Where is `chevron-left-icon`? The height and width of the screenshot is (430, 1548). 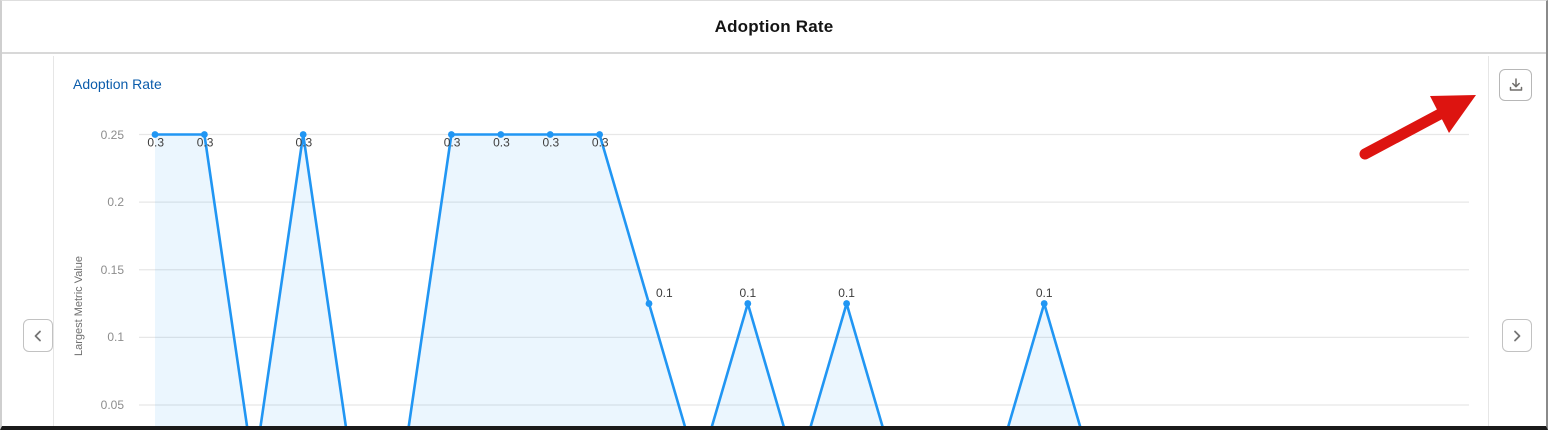 chevron-left-icon is located at coordinates (37, 335).